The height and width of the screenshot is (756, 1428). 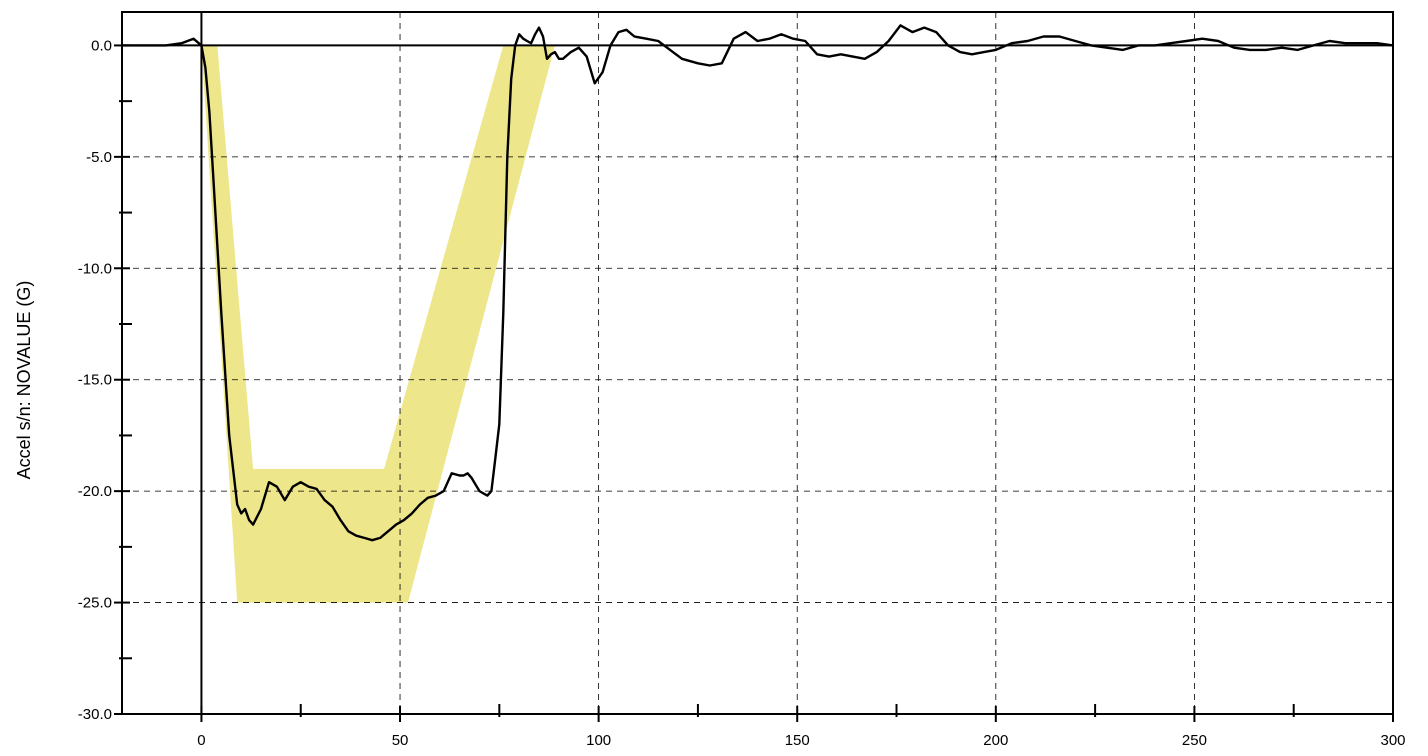 What do you see at coordinates (797, 740) in the screenshot?
I see `x-tick-label: 150` at bounding box center [797, 740].